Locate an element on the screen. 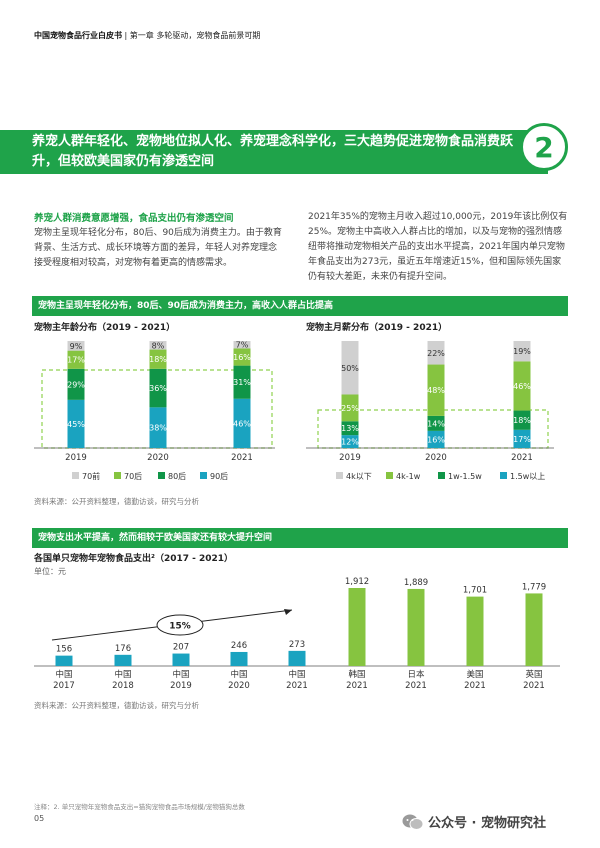 The width and height of the screenshot is (600, 848). data-label: 7% is located at coordinates (242, 345).